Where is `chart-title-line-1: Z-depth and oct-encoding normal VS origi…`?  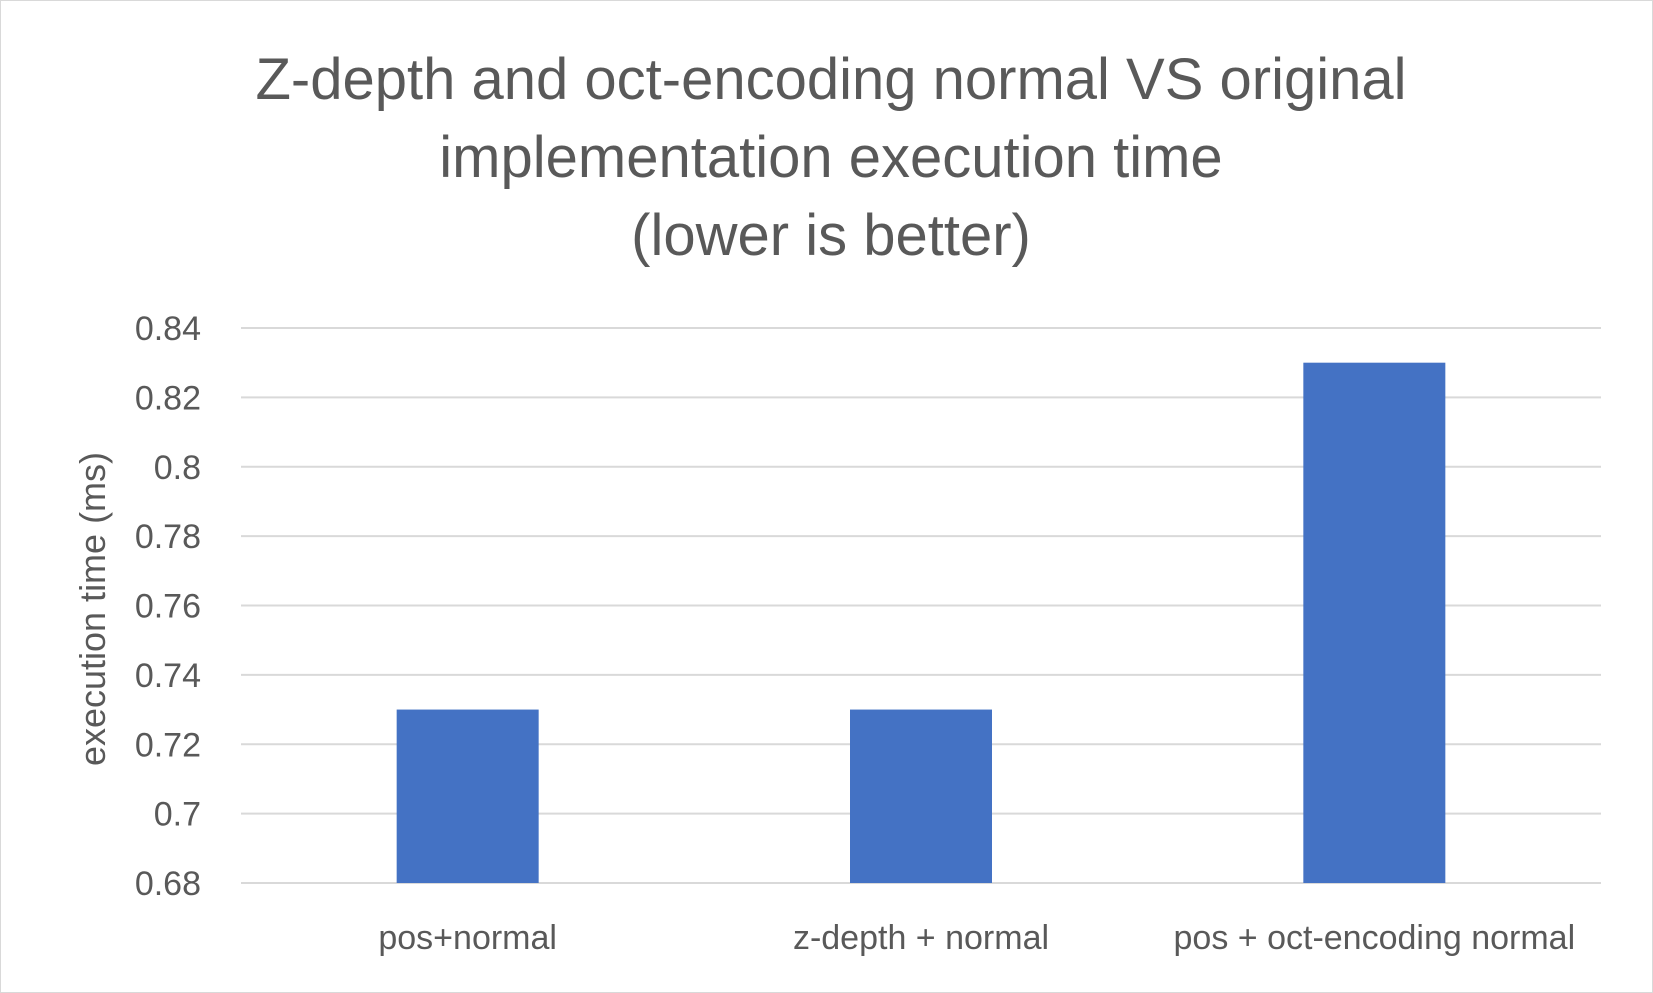 chart-title-line-1: Z-depth and oct-encoding normal VS origi… is located at coordinates (831, 79).